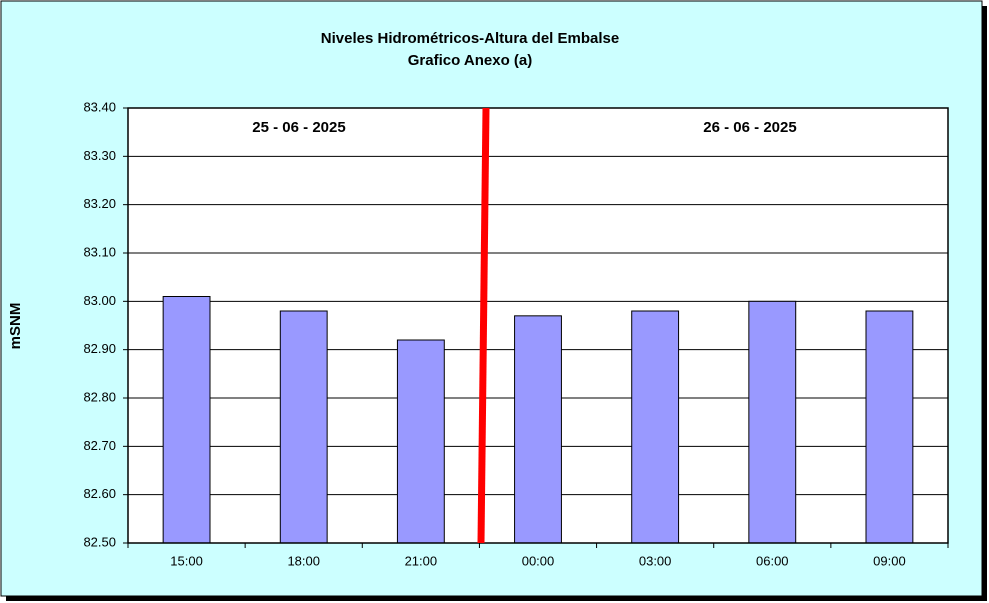 The image size is (989, 603). Describe the element at coordinates (99, 493) in the screenshot. I see `y-tick-label: 82.60` at that location.